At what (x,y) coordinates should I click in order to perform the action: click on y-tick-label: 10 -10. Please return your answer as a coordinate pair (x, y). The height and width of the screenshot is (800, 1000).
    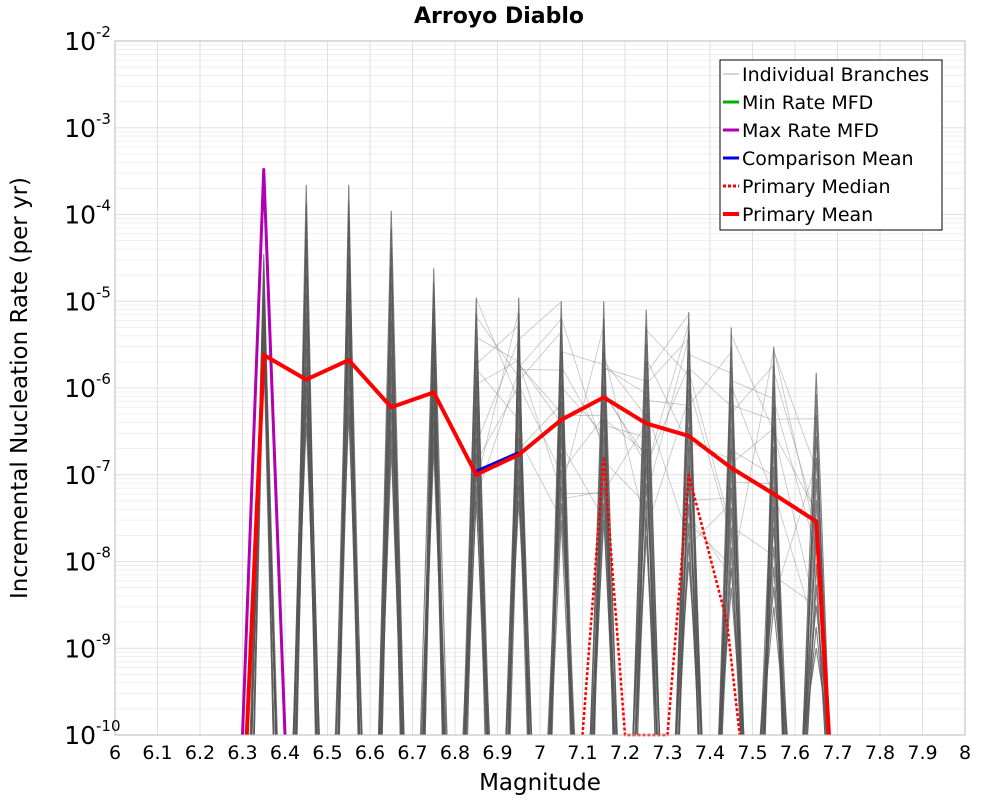
    Looking at the image, I should click on (92, 733).